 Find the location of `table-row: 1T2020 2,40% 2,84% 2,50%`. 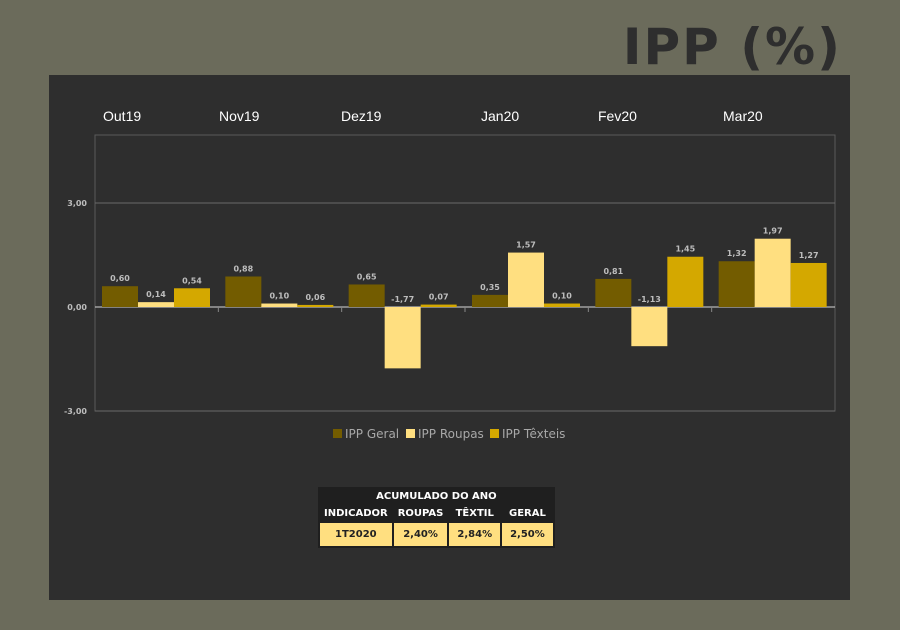

table-row: 1T2020 2,40% 2,84% 2,50% is located at coordinates (436, 534).